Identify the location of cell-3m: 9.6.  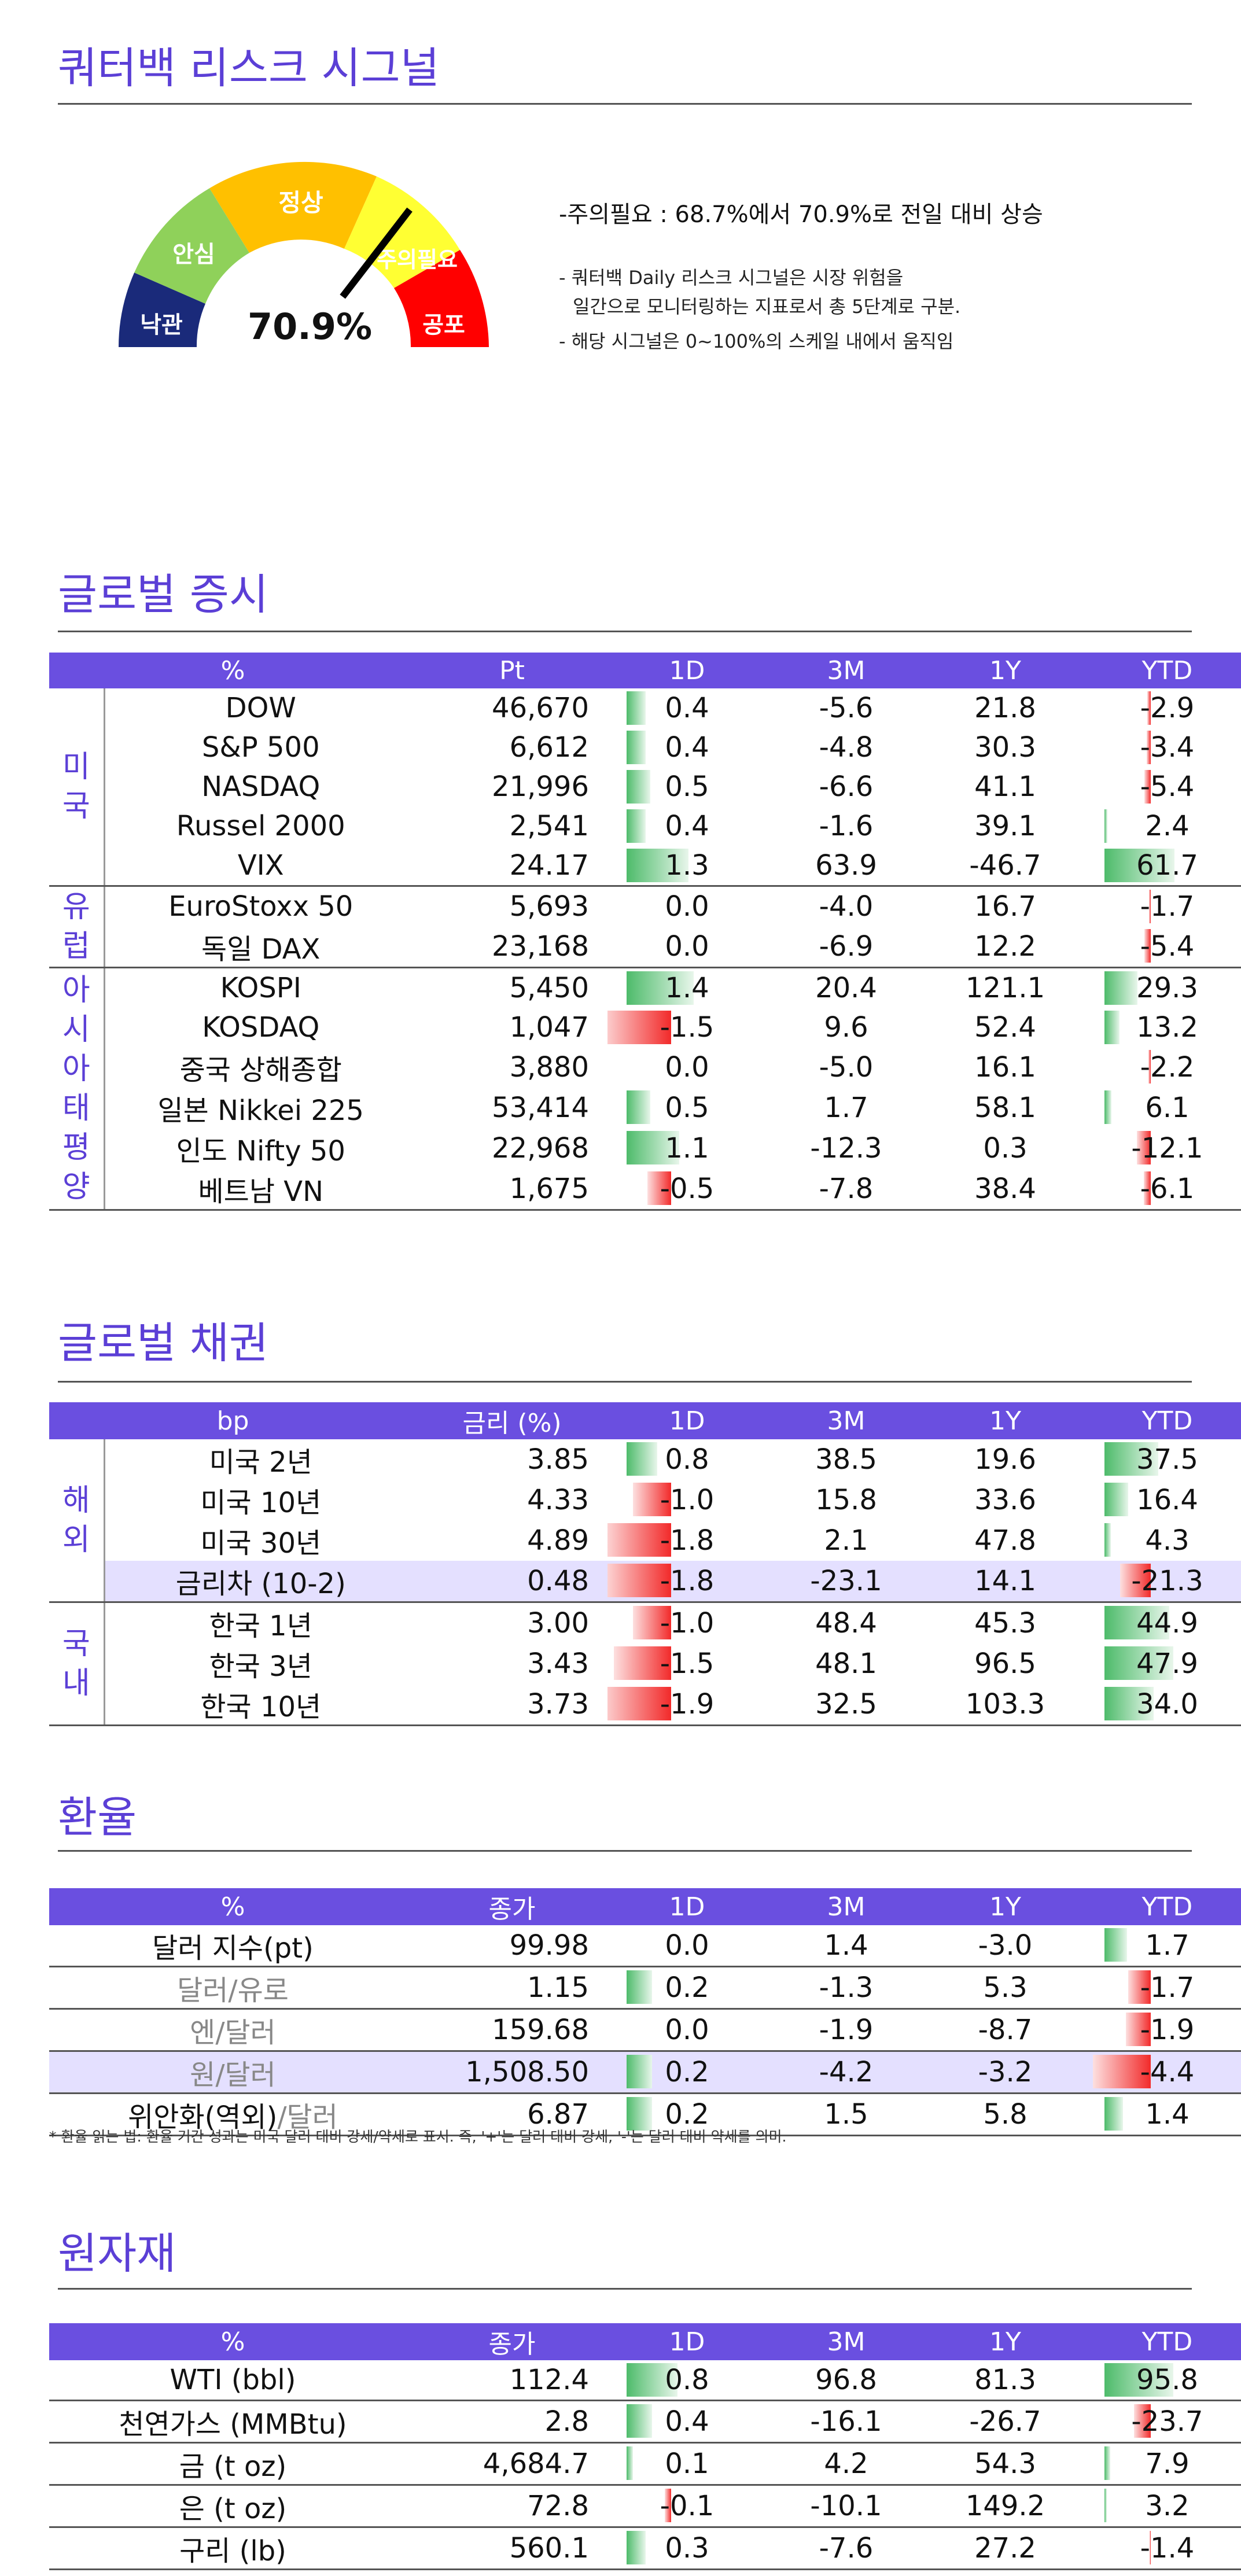
(846, 1027).